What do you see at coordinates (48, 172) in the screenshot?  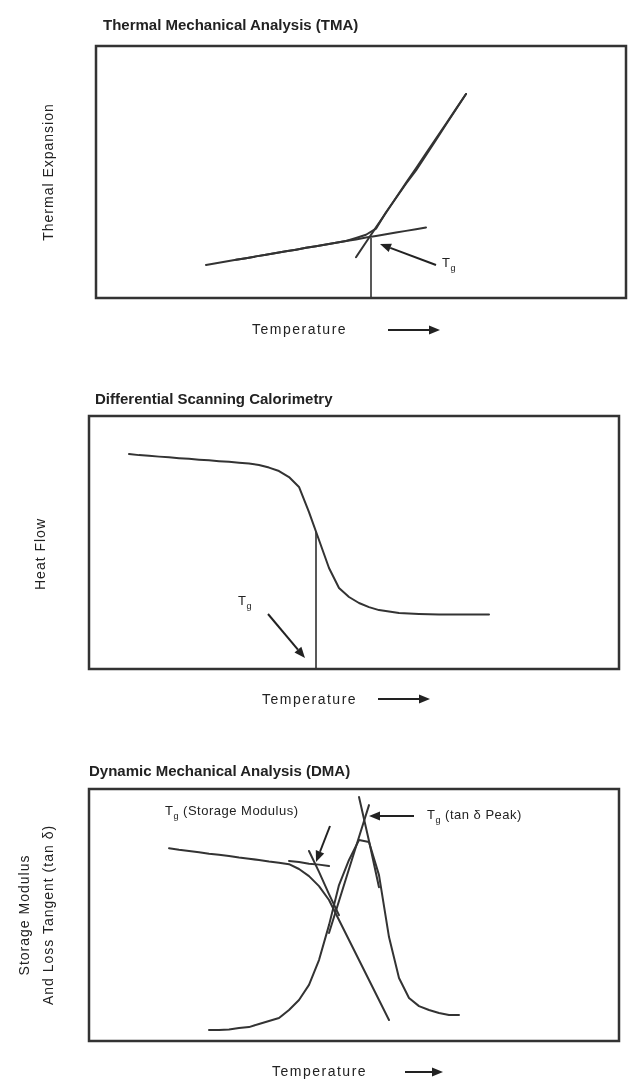 I see `y-axis-title: Thermal Expansion` at bounding box center [48, 172].